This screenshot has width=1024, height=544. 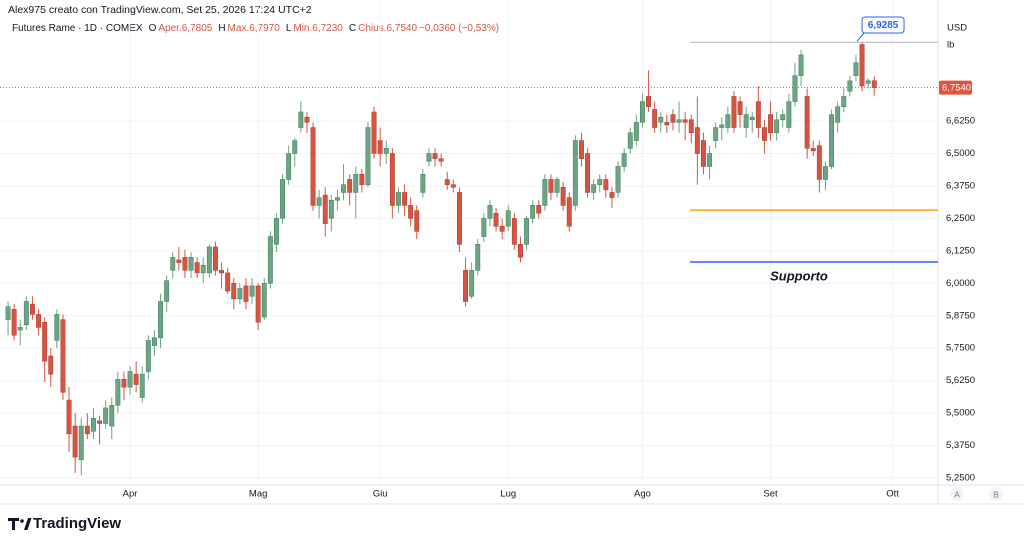 What do you see at coordinates (387, 28) in the screenshot?
I see `legend-value: Chius.6,7540` at bounding box center [387, 28].